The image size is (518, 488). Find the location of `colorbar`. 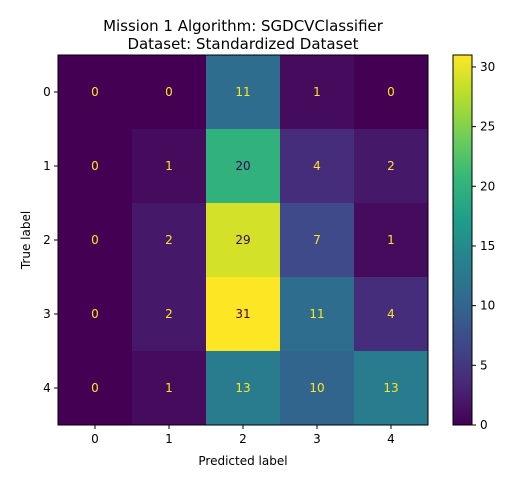

colorbar is located at coordinates (462, 240).